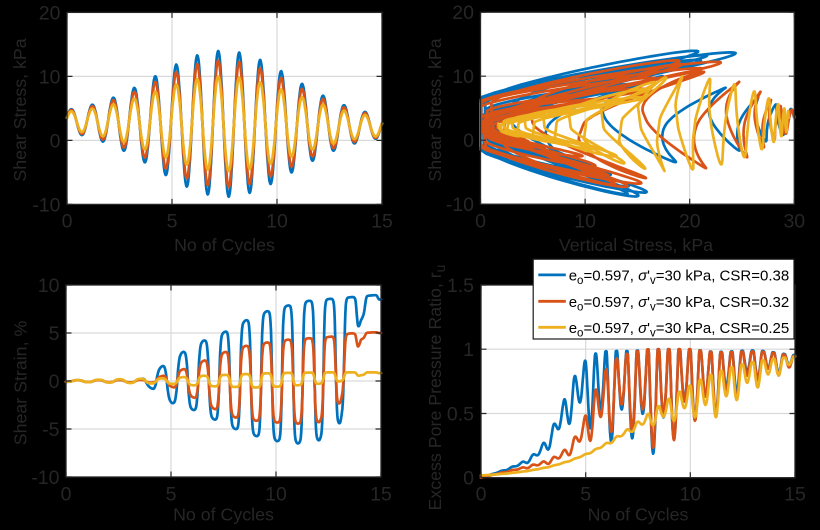 This screenshot has height=530, width=820. I want to click on svg-text: 30, so click(794, 222).